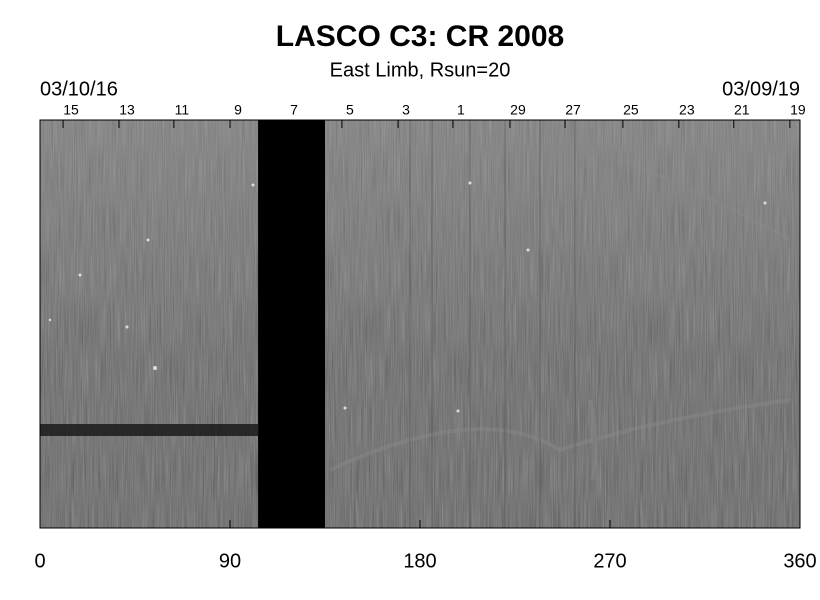 This screenshot has width=820, height=600. I want to click on top-tick-label: 1, so click(461, 110).